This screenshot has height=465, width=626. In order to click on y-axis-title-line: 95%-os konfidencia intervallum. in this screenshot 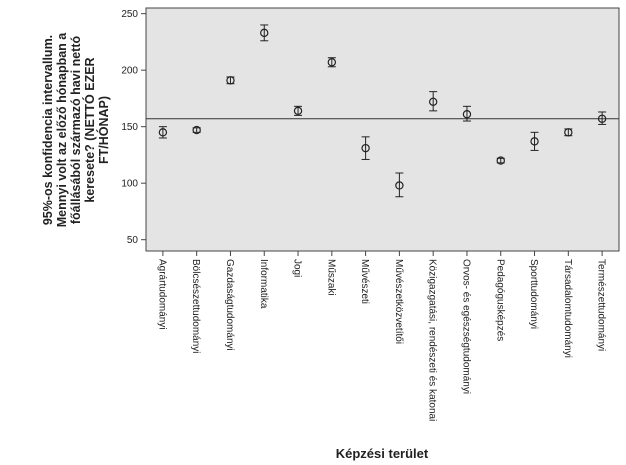, I will do `click(48, 130)`.